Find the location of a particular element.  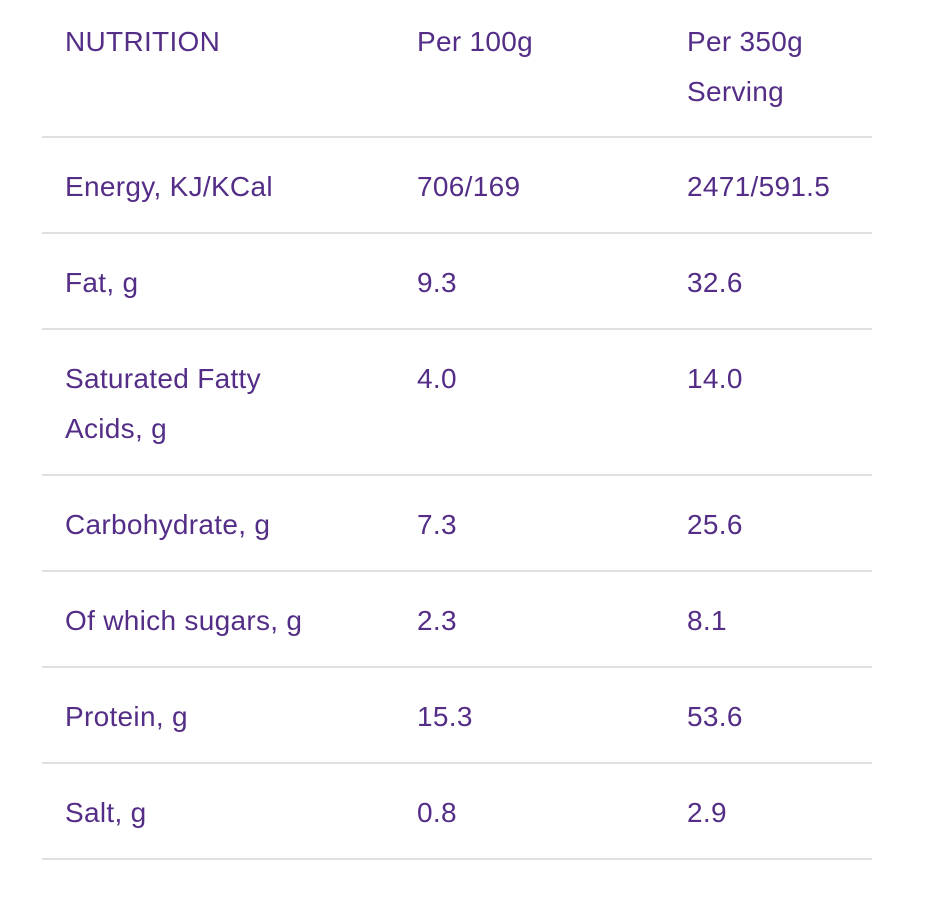

per-100g-value: 4.0 is located at coordinates (552, 402).